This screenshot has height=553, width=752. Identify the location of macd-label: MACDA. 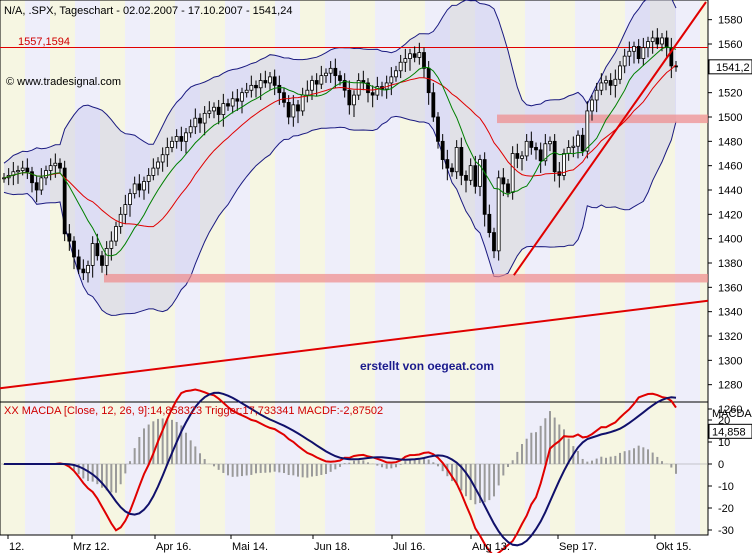
(732, 414).